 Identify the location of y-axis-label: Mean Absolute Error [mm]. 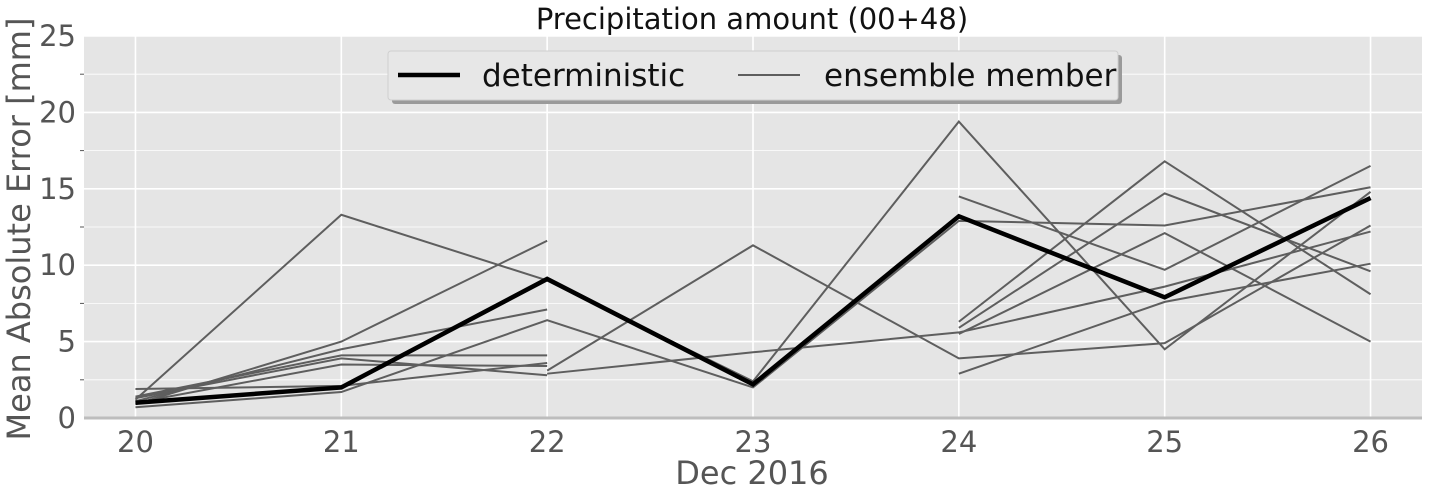
(19, 229).